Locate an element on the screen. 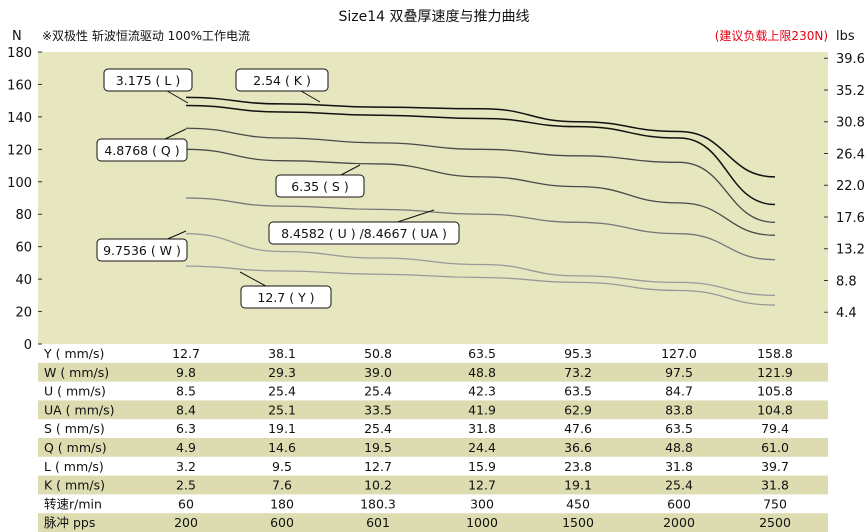 Image resolution: width=868 pixels, height=532 pixels. table-cell: 1500 is located at coordinates (578, 522).